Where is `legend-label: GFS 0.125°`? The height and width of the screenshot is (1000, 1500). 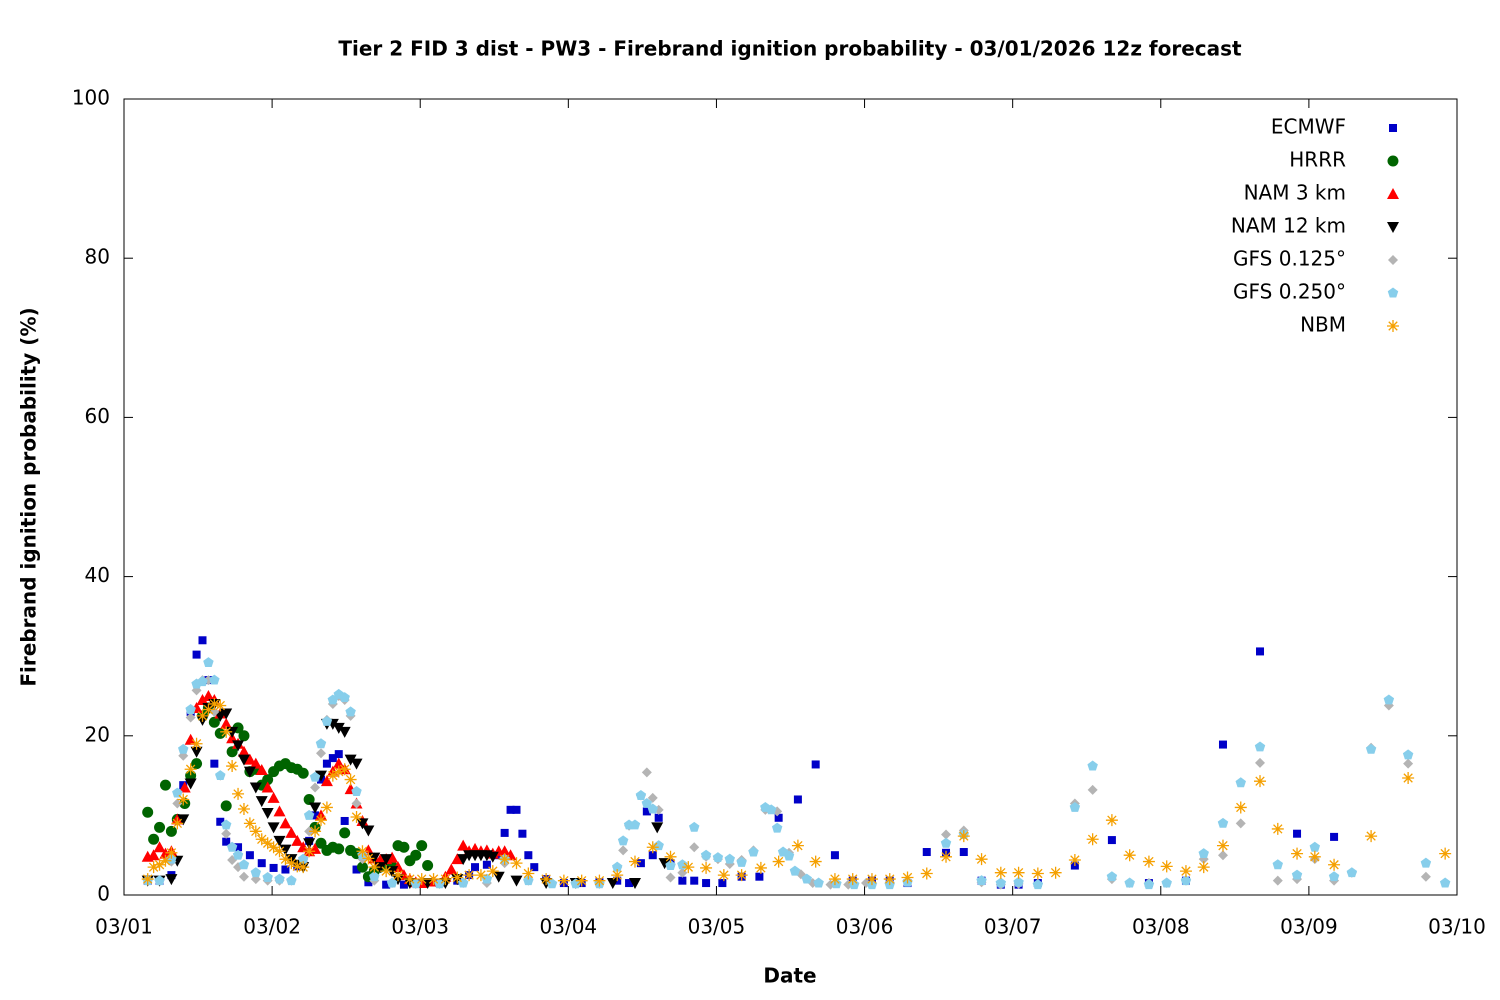
legend-label: GFS 0.125° is located at coordinates (1289, 259).